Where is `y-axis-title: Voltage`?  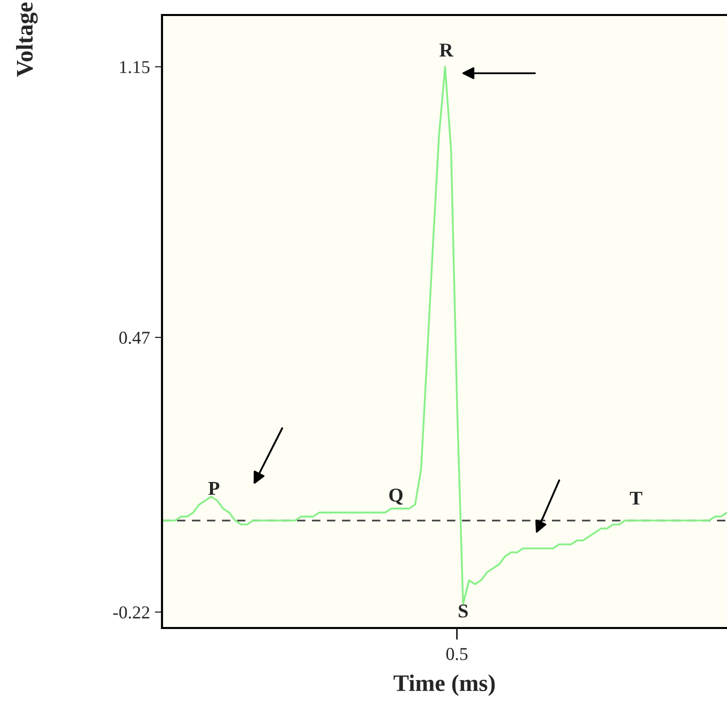
y-axis-title: Voltage is located at coordinates (27, 39).